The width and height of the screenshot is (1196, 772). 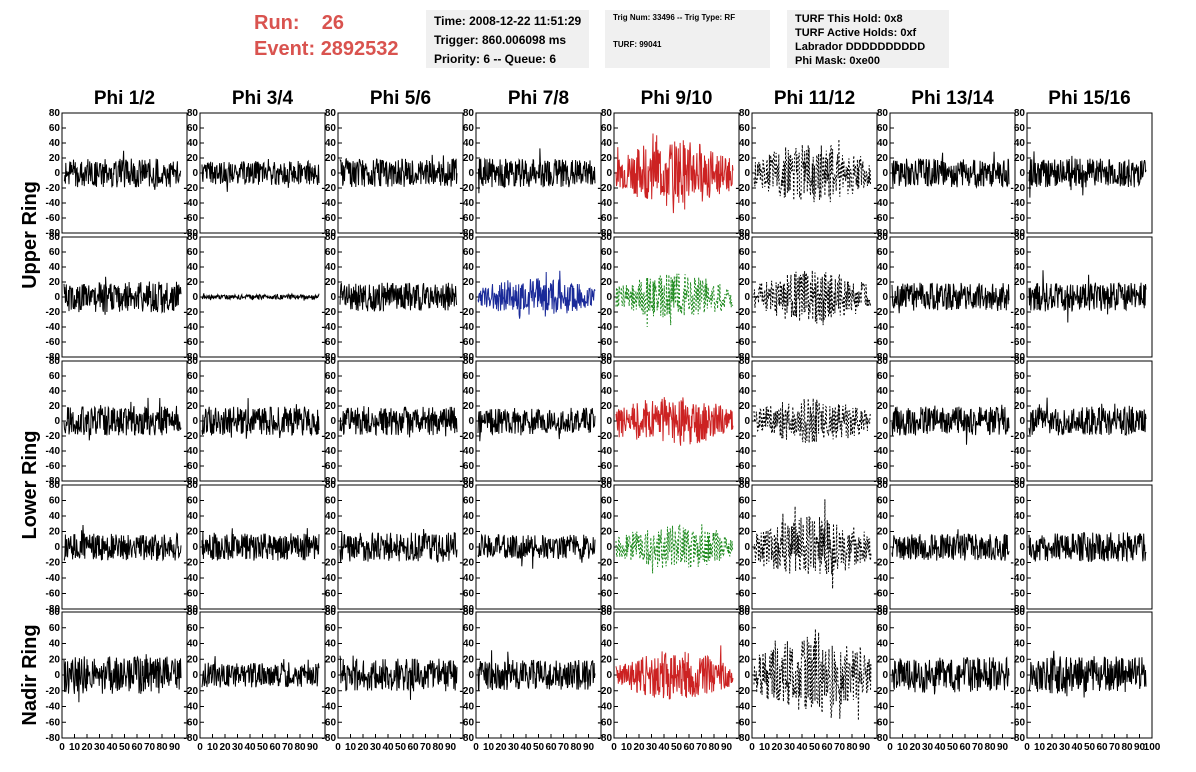 What do you see at coordinates (263, 98) in the screenshot?
I see `column-title: Phi 3/4` at bounding box center [263, 98].